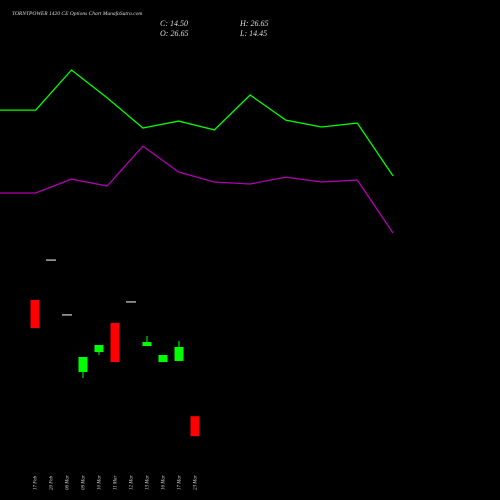 The image size is (500, 500). I want to click on ohlc-high: H: 26.65, so click(253, 23).